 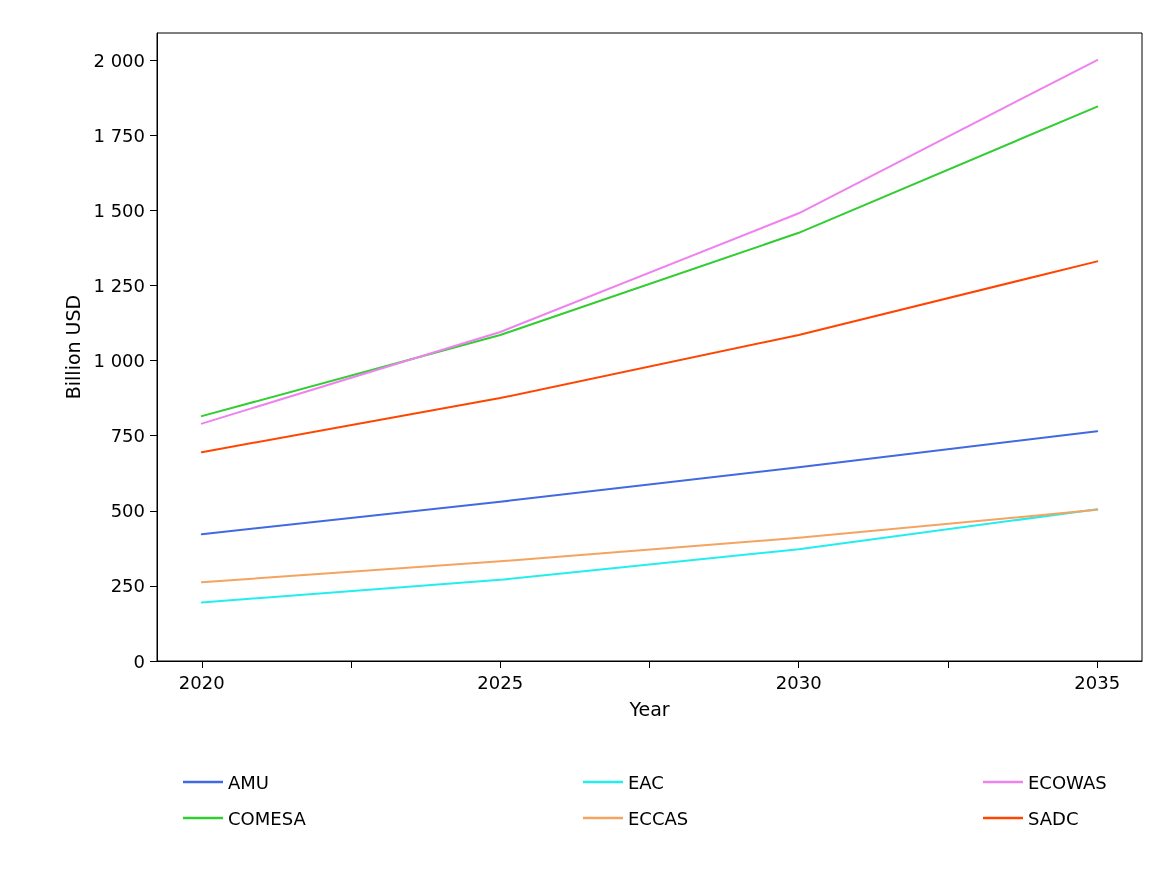 What do you see at coordinates (500, 682) in the screenshot?
I see `x-tick-label: 2025` at bounding box center [500, 682].